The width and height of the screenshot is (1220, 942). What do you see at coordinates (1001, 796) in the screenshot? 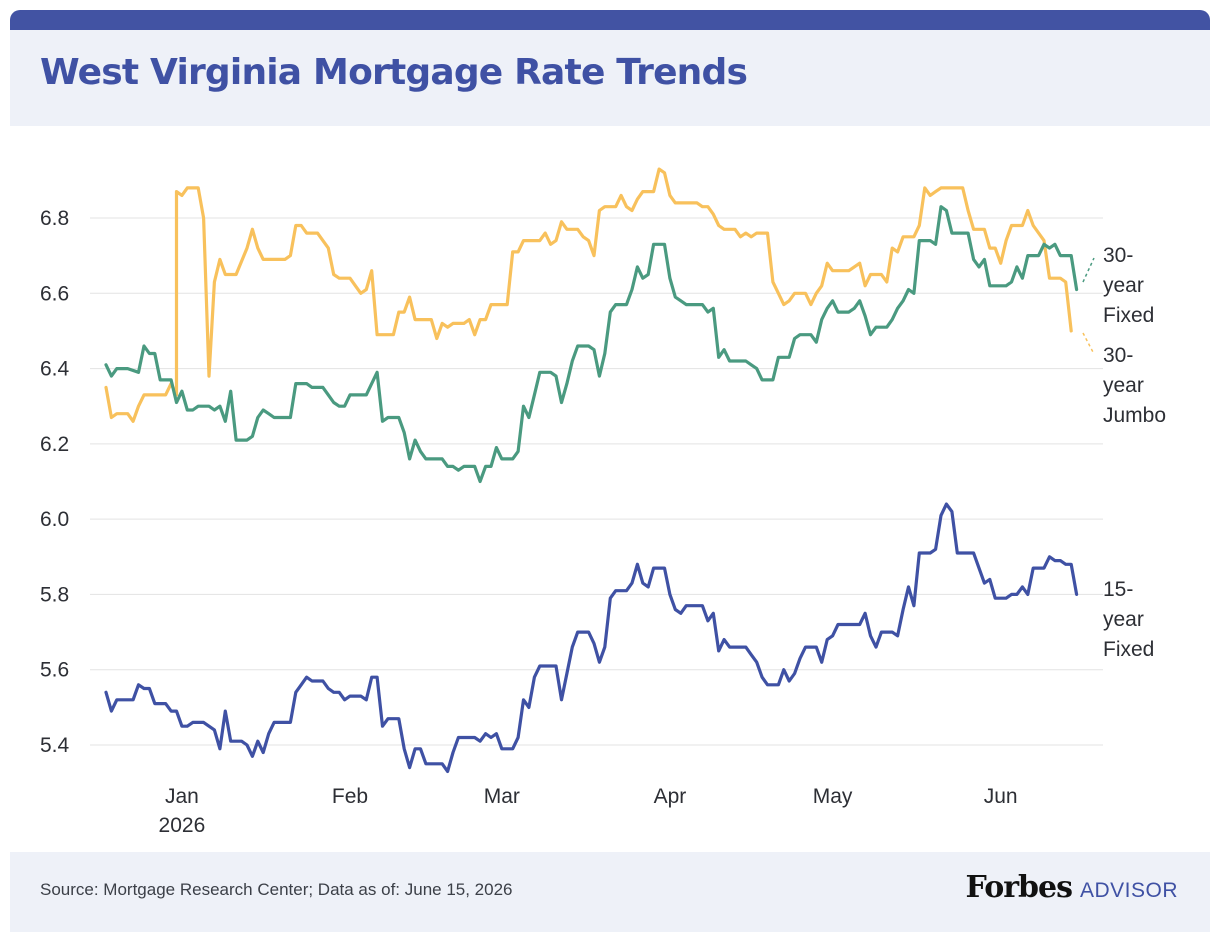
I see `x-tick-label: Jun` at bounding box center [1001, 796].